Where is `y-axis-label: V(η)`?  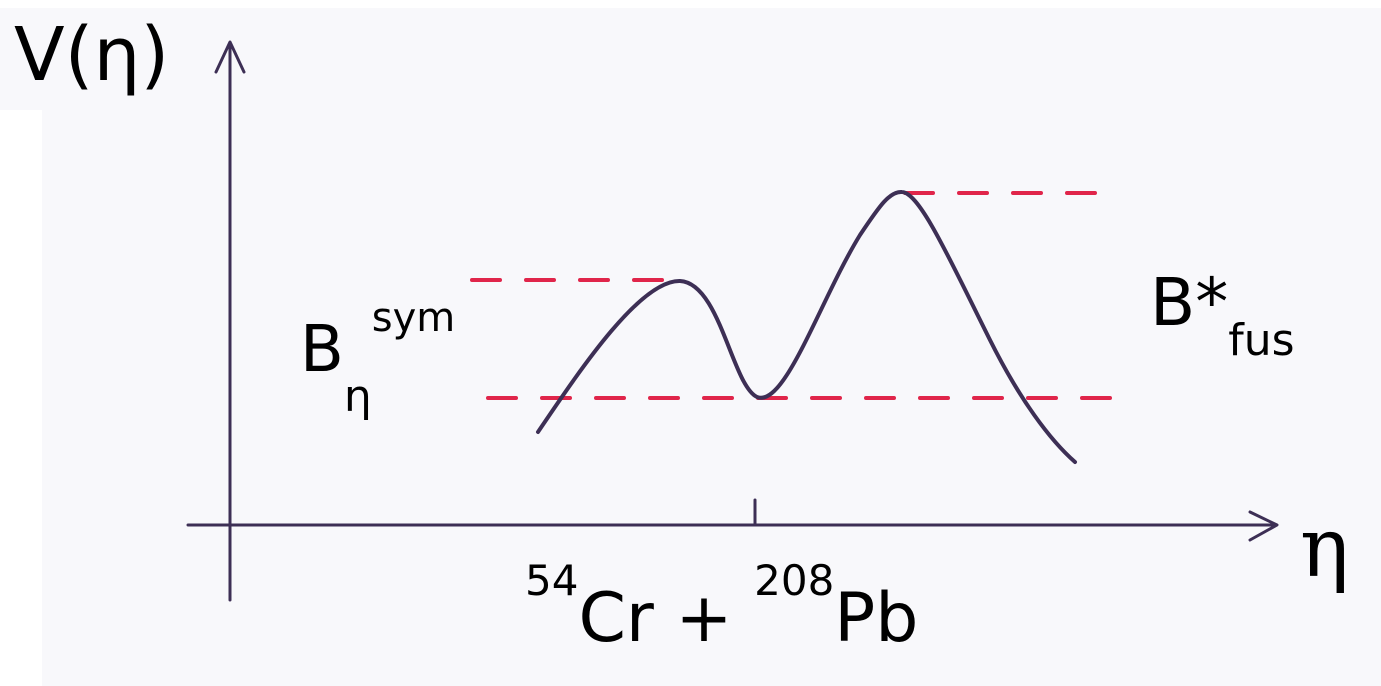 y-axis-label: V(η) is located at coordinates (91, 55).